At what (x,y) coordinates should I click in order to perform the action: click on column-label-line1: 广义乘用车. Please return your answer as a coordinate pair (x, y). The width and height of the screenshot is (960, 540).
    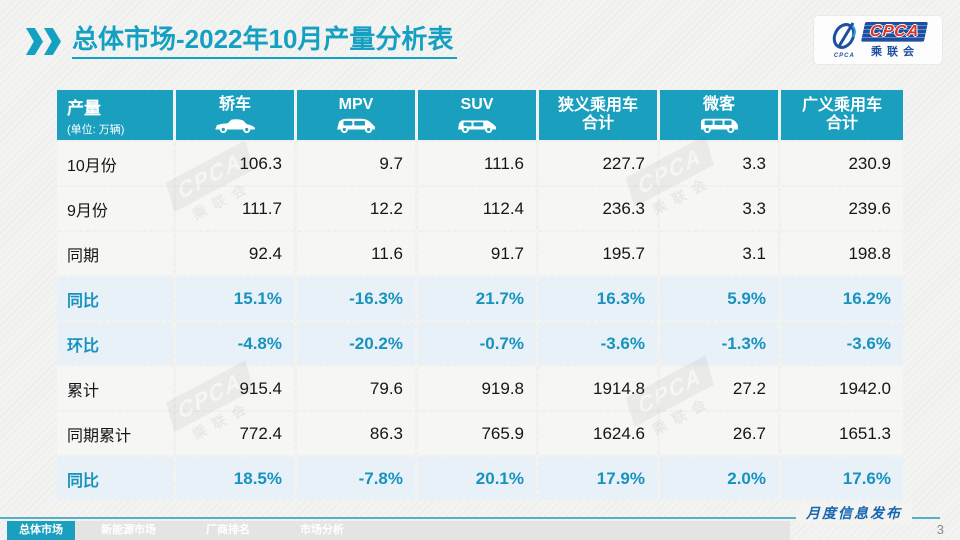
    Looking at the image, I should click on (841, 105).